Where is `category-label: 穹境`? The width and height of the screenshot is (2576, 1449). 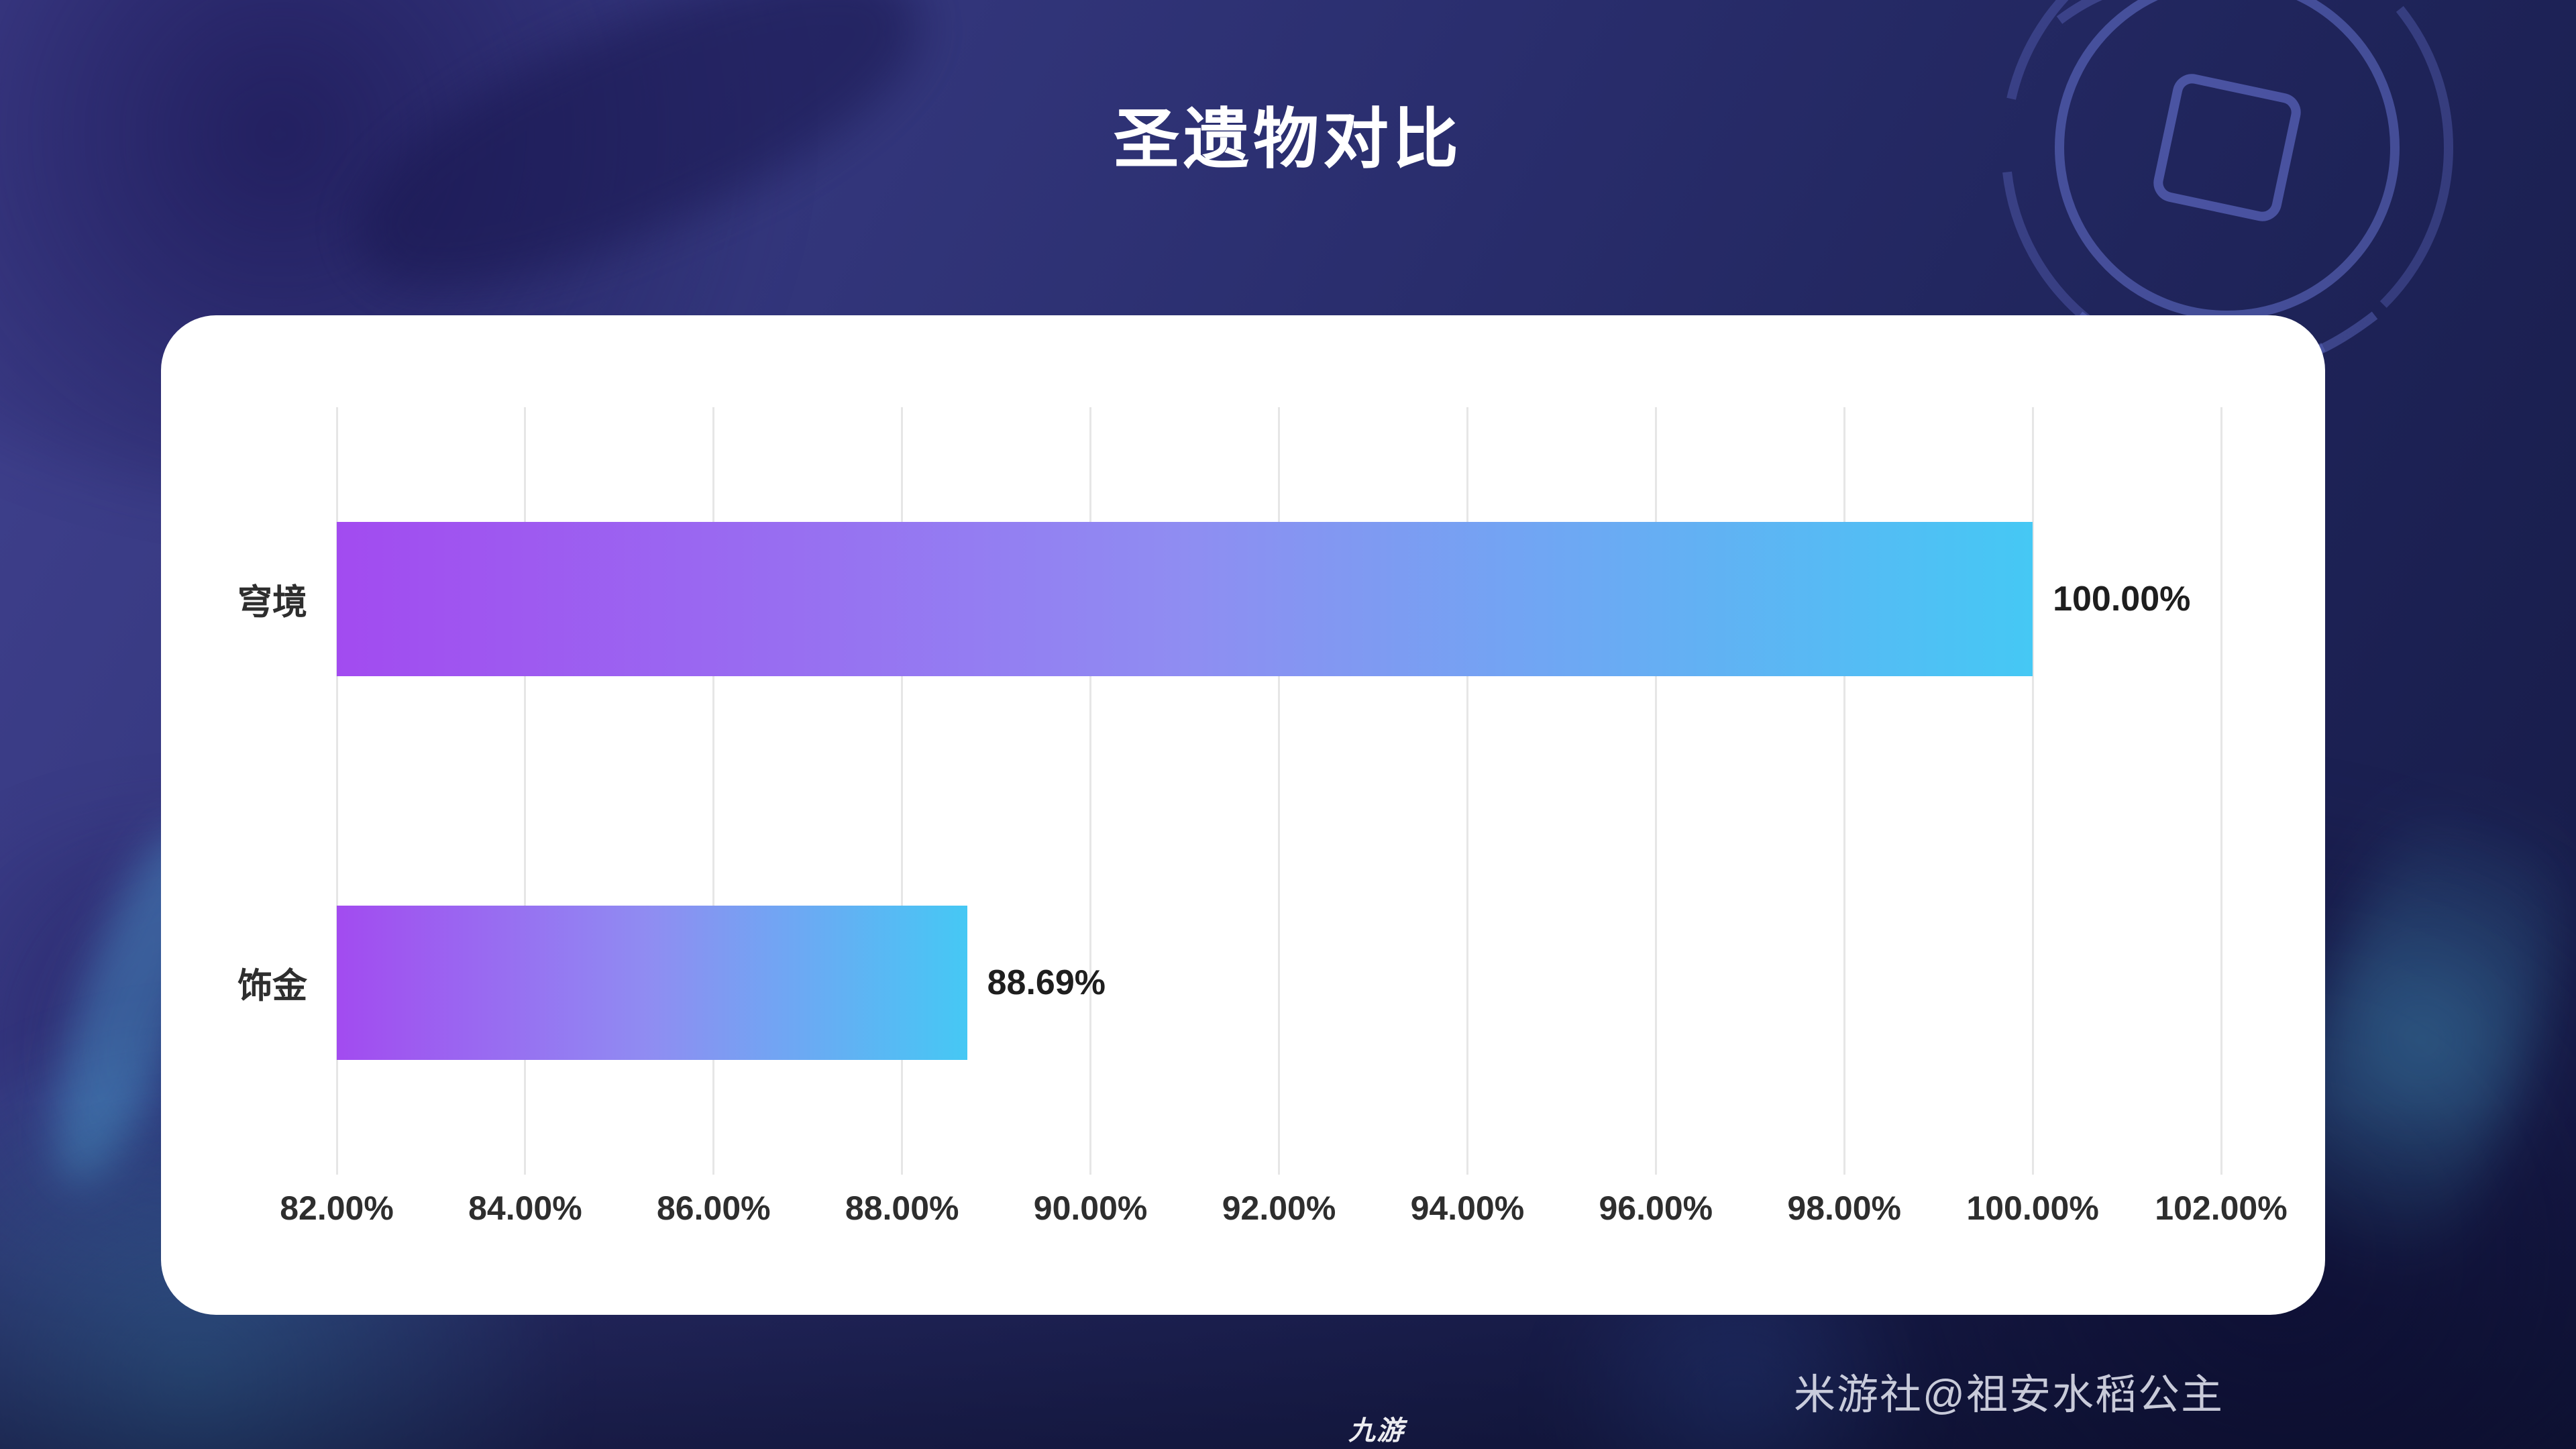
category-label: 穹境 is located at coordinates (272, 603).